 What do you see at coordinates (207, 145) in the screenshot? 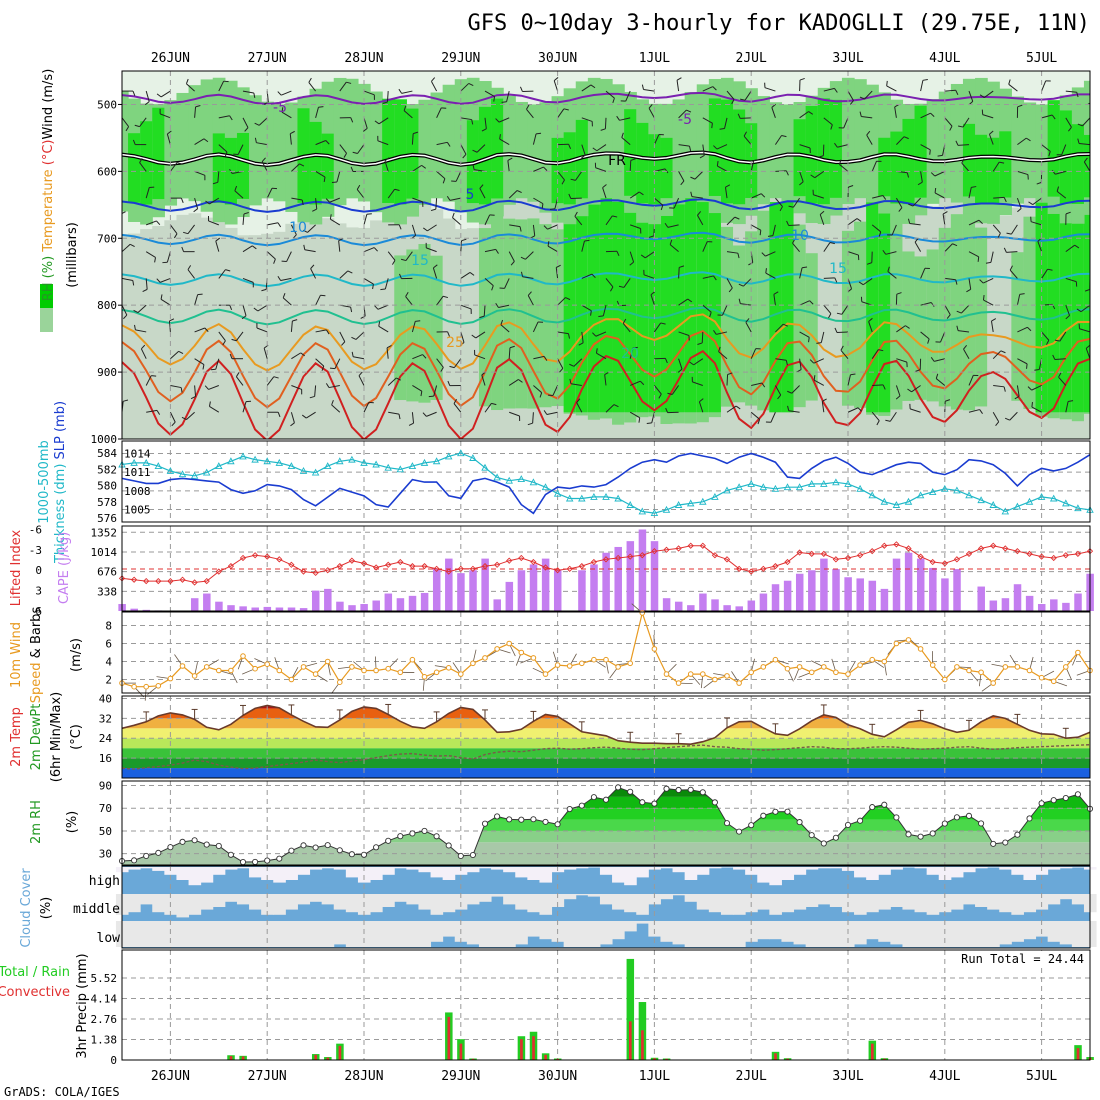
I see `rh-upper-band` at bounding box center [207, 145].